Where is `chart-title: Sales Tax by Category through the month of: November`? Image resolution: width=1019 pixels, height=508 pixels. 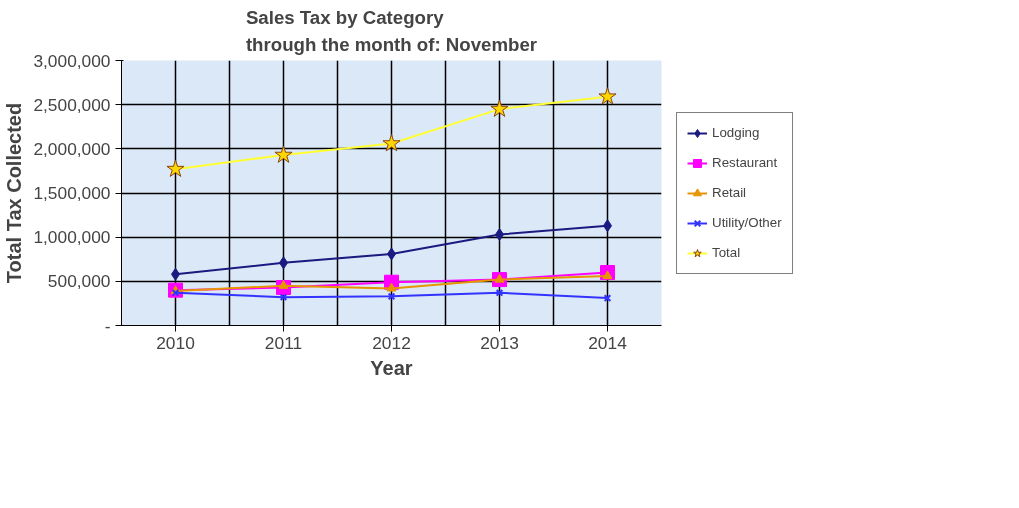
chart-title: Sales Tax by Category through the month of: November is located at coordinates (391, 31).